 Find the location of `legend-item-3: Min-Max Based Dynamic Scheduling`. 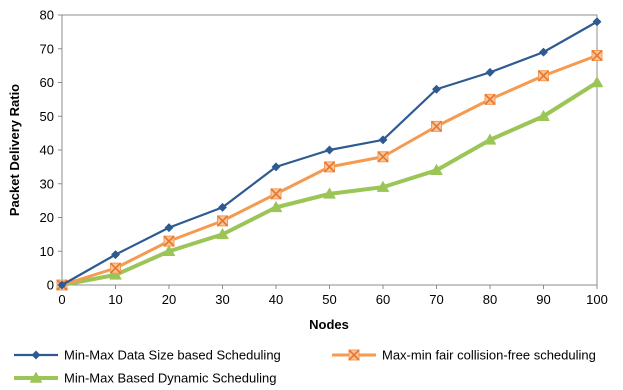

legend-item-3: Min-Max Based Dynamic Scheduling is located at coordinates (145, 378).